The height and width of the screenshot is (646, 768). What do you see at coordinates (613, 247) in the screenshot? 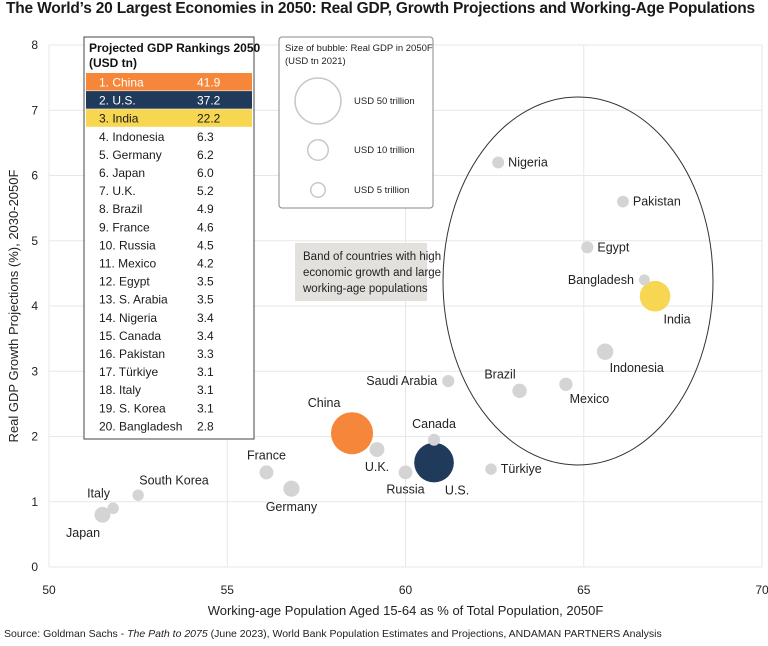
I see `label-egypt: Egypt` at bounding box center [613, 247].